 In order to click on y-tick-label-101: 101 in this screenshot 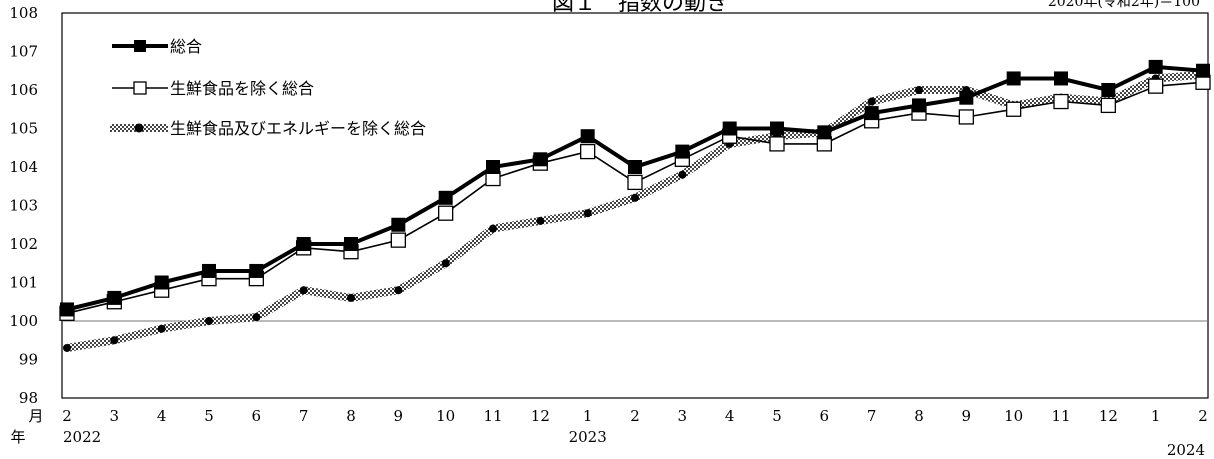, I will do `click(23, 283)`.